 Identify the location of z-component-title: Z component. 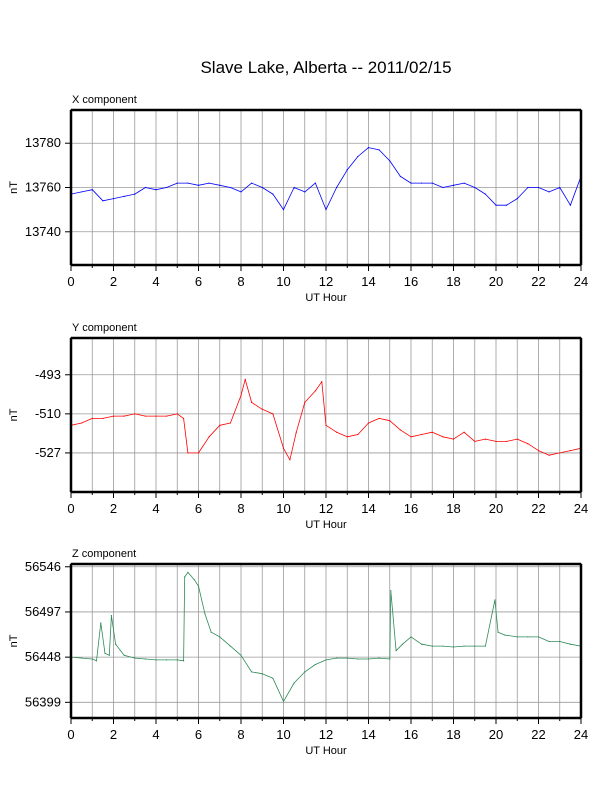
(104, 554).